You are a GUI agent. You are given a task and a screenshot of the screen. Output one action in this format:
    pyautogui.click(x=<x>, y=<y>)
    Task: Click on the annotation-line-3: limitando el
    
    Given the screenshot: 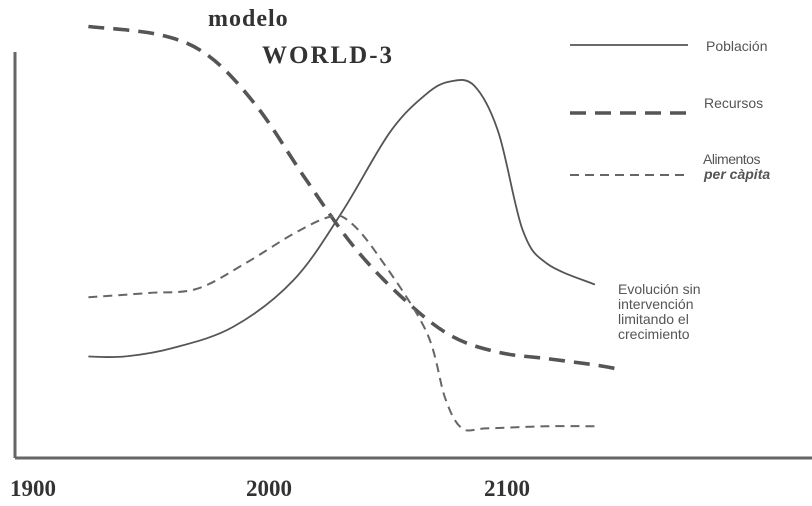 What is the action you would take?
    pyautogui.click(x=653, y=319)
    